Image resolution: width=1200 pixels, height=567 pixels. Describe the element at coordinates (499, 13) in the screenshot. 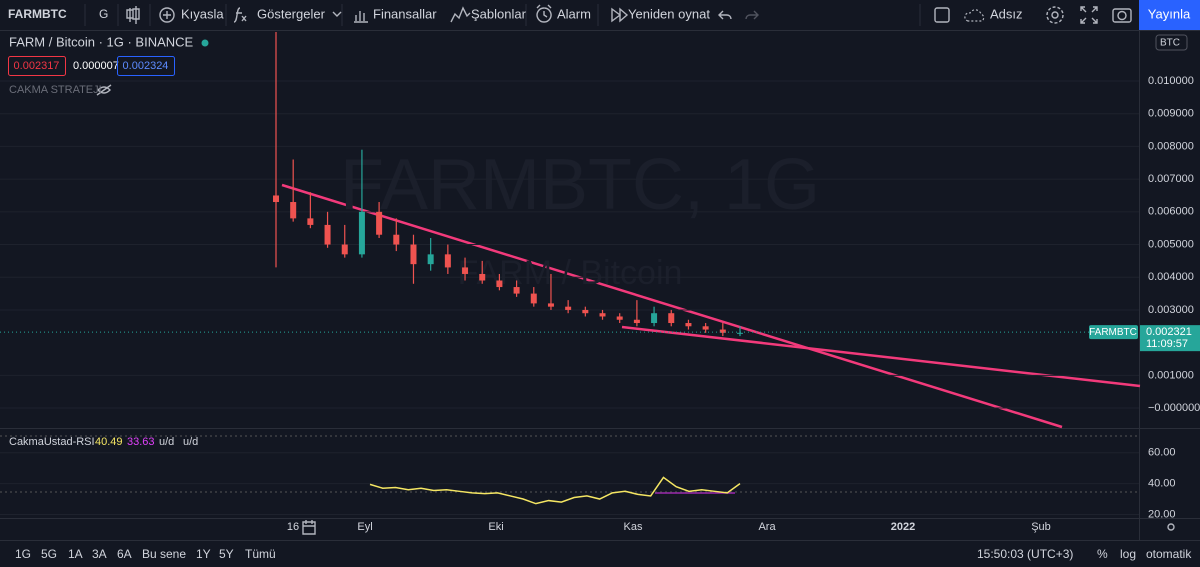

I see `toolbar-button: Şablonlar` at that location.